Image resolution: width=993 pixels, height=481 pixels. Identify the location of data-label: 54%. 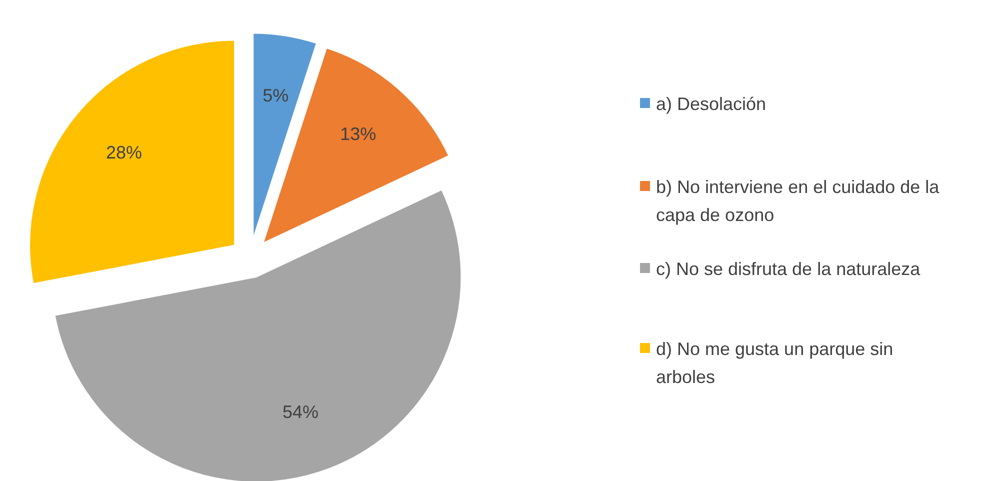
(300, 412).